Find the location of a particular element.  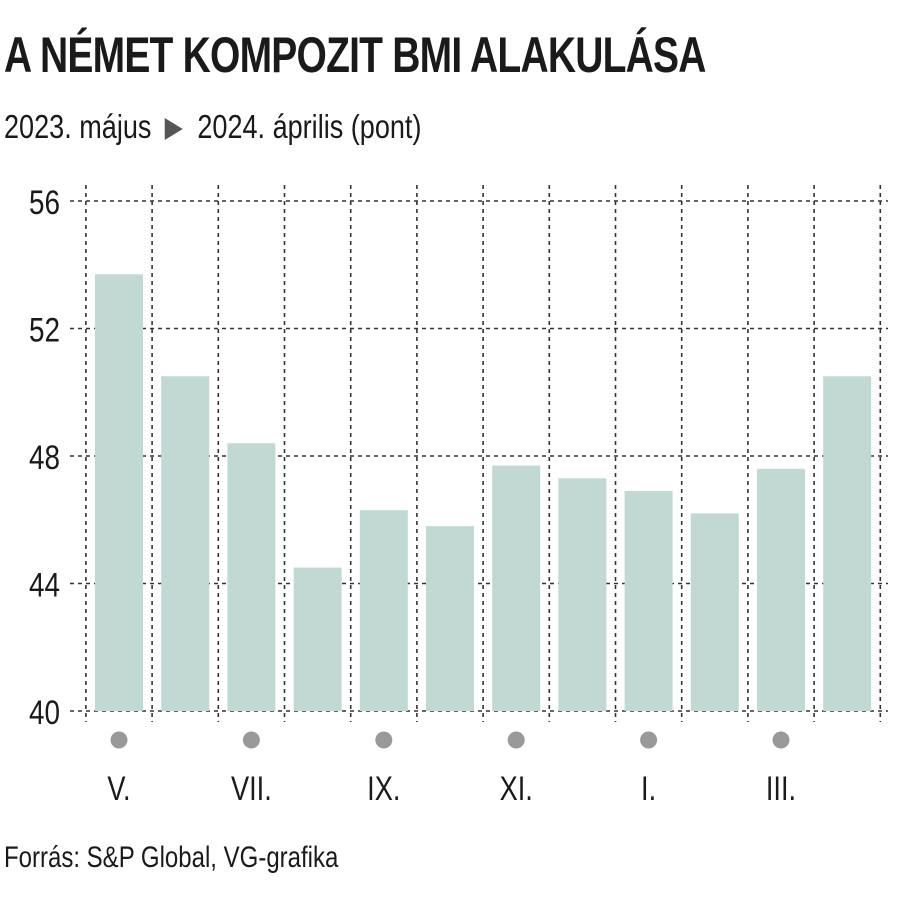

arrow-right-icon is located at coordinates (173, 129).